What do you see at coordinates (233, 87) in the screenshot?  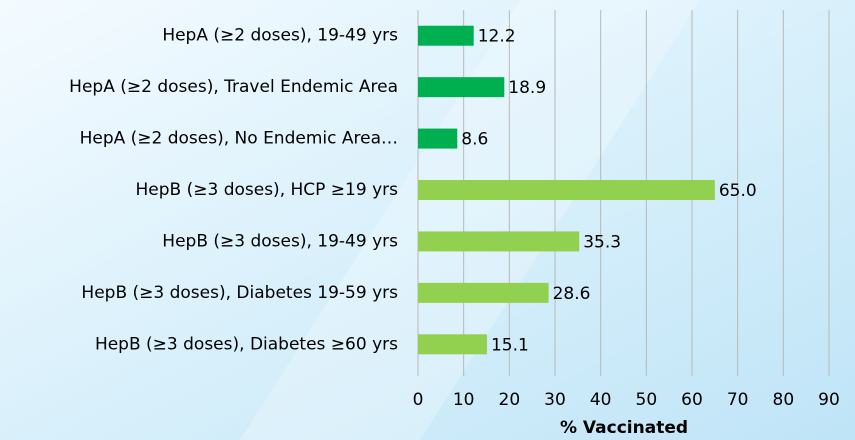 I see `y-tick-label: HepA (≥2 doses), Travel Endemic Area` at bounding box center [233, 87].